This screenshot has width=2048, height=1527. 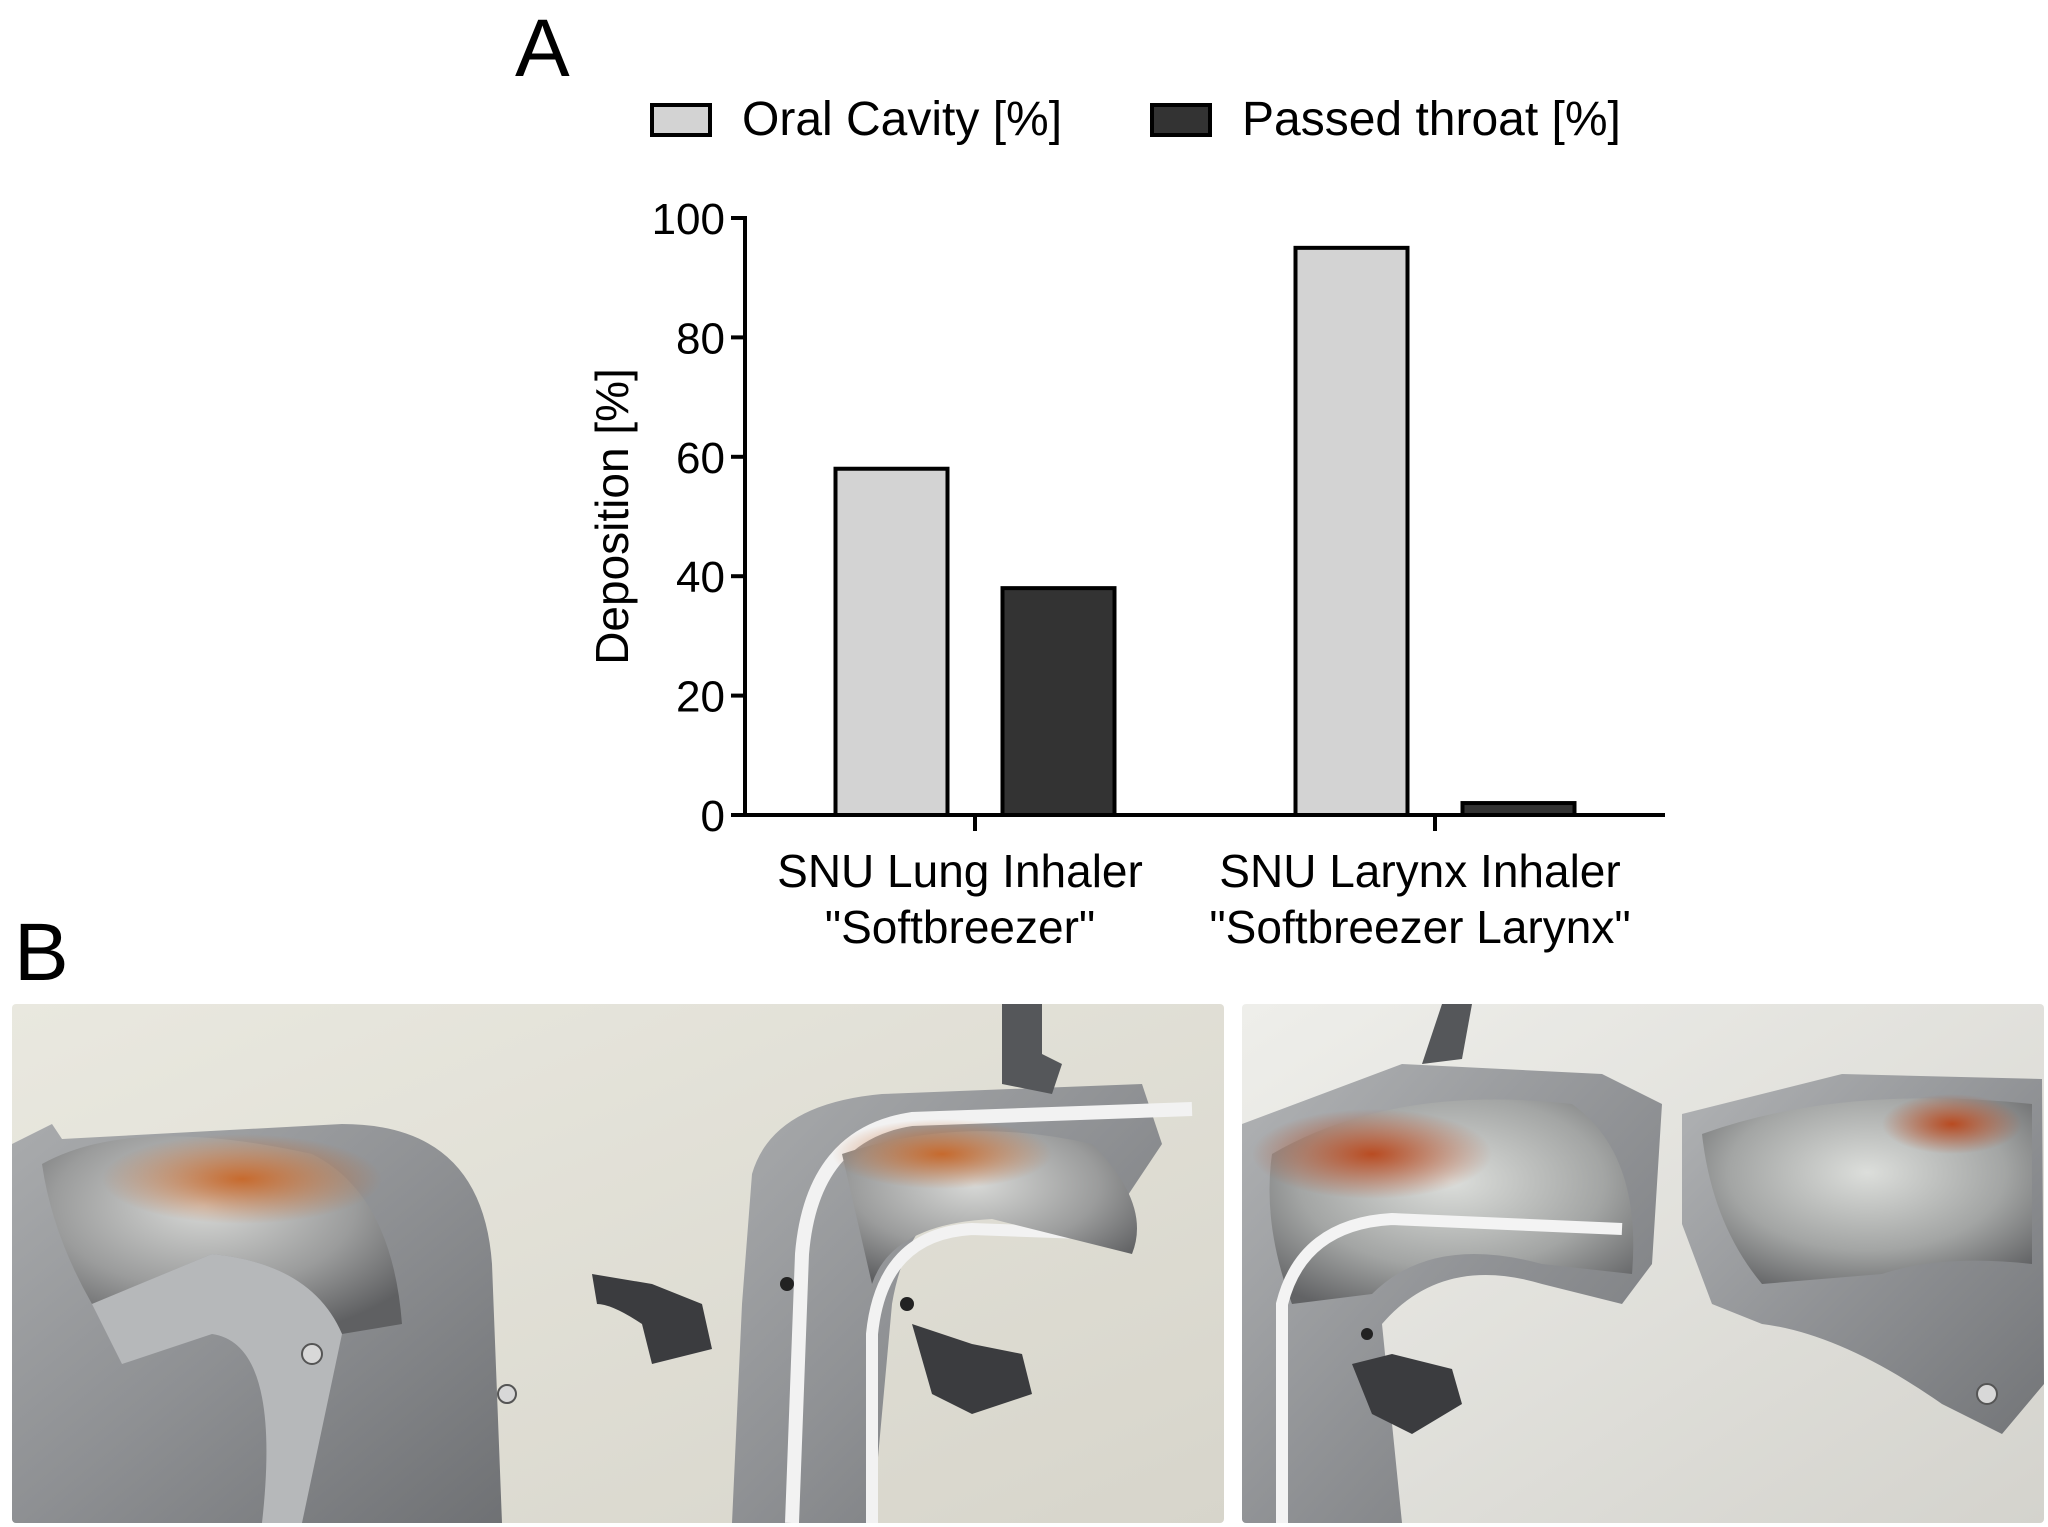 I want to click on legend-item-passed-throat: Passed throat [%], so click(x=1385, y=119).